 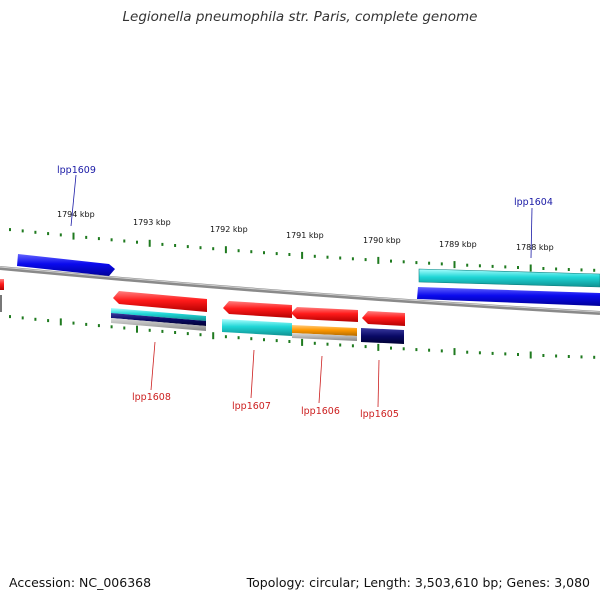 What do you see at coordinates (153, 366) in the screenshot?
I see `connector-lpp1608` at bounding box center [153, 366].